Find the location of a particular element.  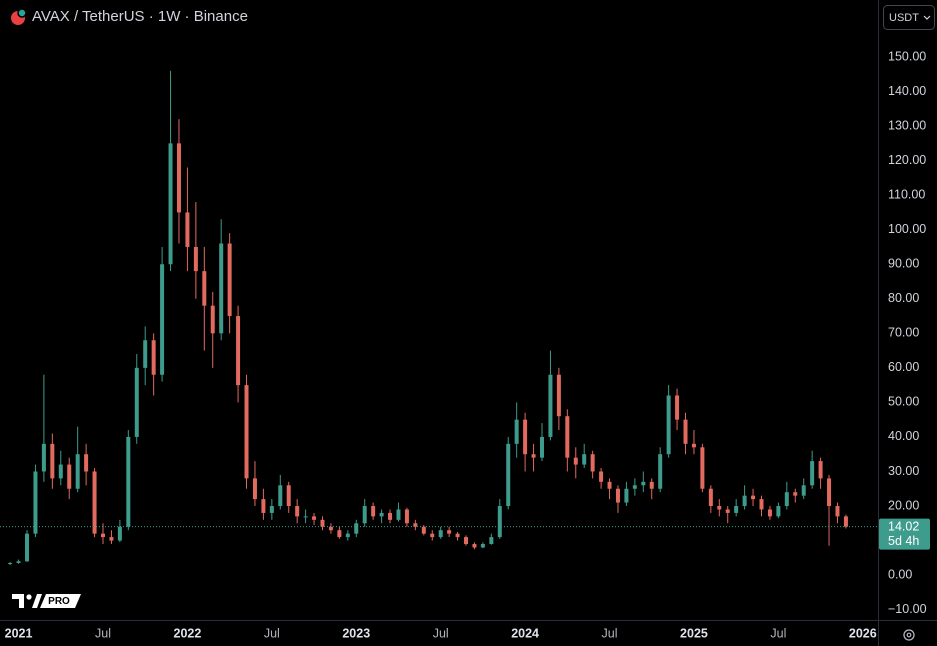

y-tick-label: 120.00 is located at coordinates (907, 160).